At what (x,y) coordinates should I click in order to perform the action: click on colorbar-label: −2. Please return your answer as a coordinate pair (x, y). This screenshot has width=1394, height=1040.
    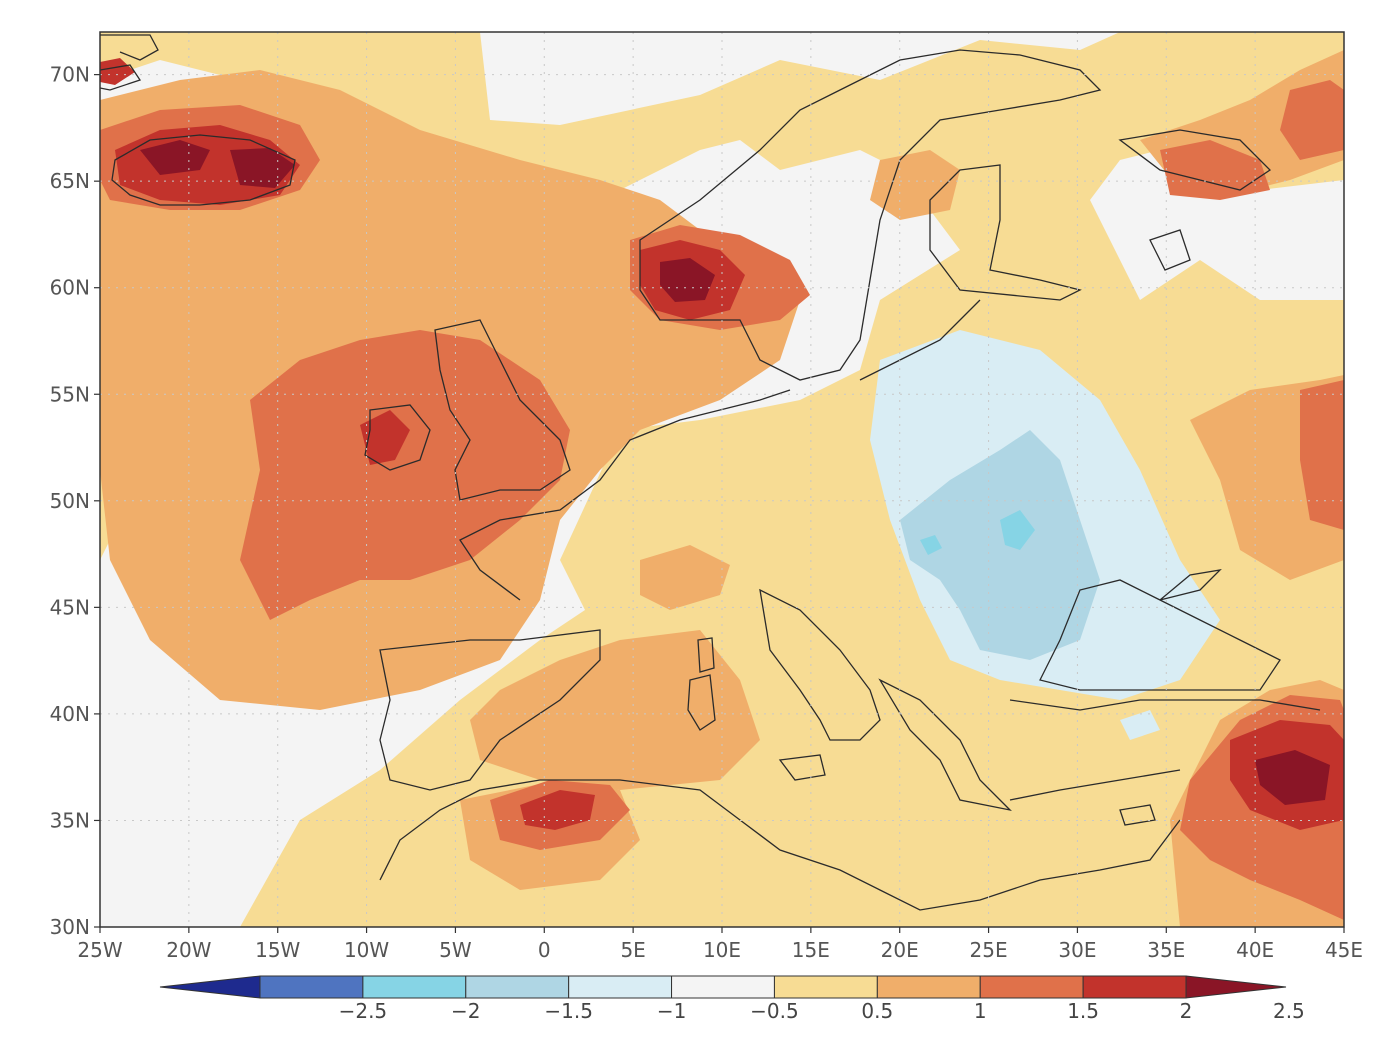
    Looking at the image, I should click on (465, 1011).